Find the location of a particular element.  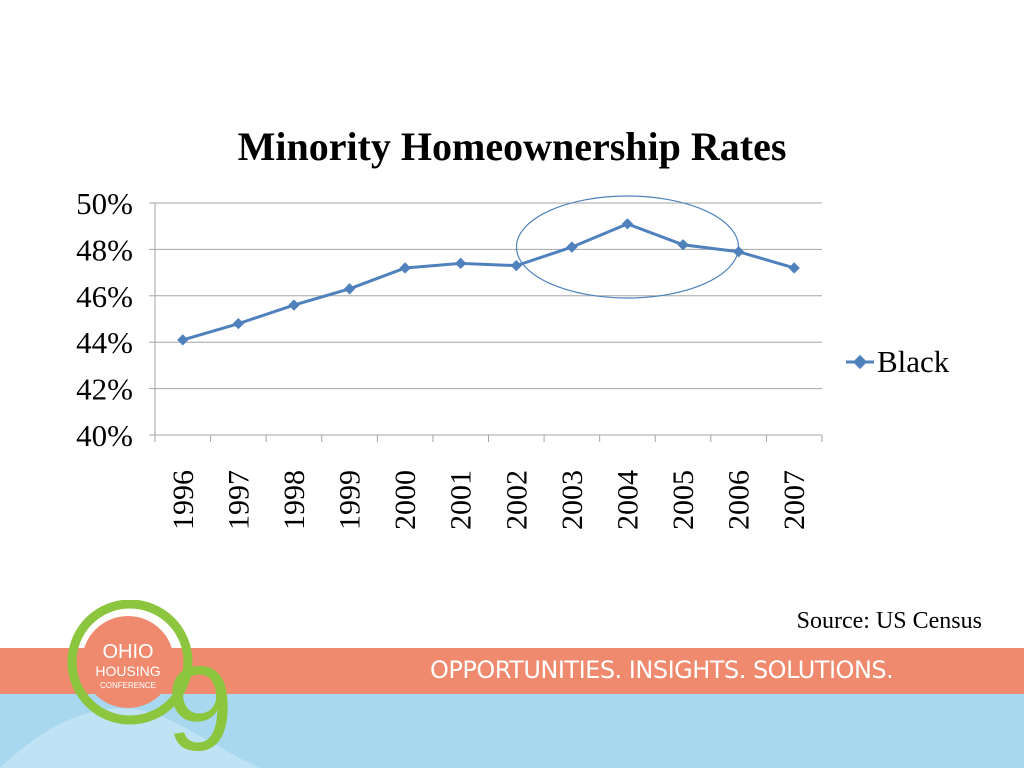

source-note: Source: US Census is located at coordinates (889, 621).